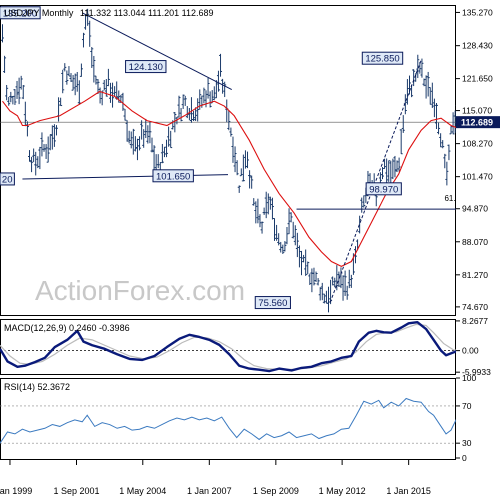 This screenshot has height=500, width=500. What do you see at coordinates (477, 144) in the screenshot?
I see `price-y-tick-label: 108.270` at bounding box center [477, 144].